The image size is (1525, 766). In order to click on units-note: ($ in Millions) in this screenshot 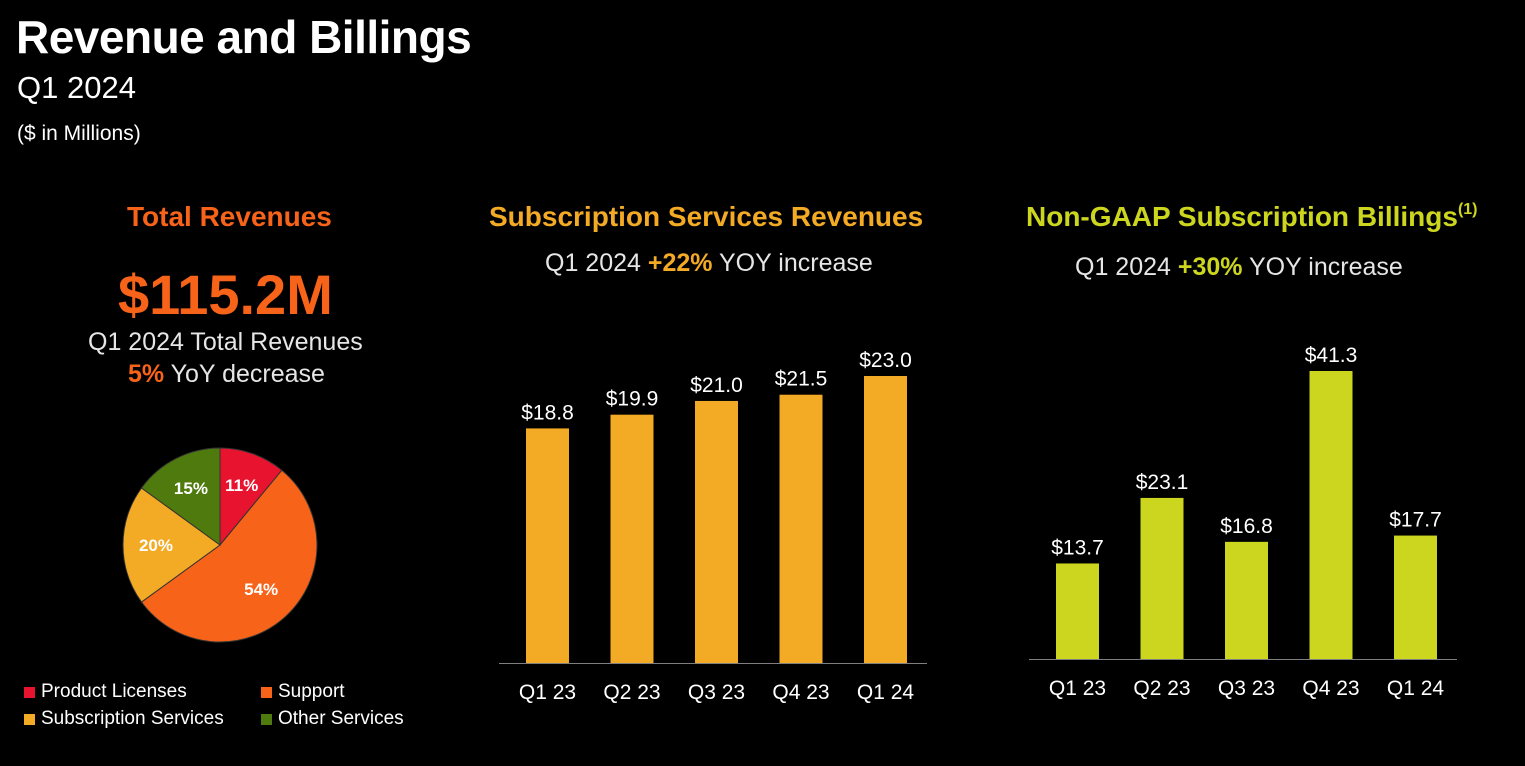, I will do `click(79, 133)`.